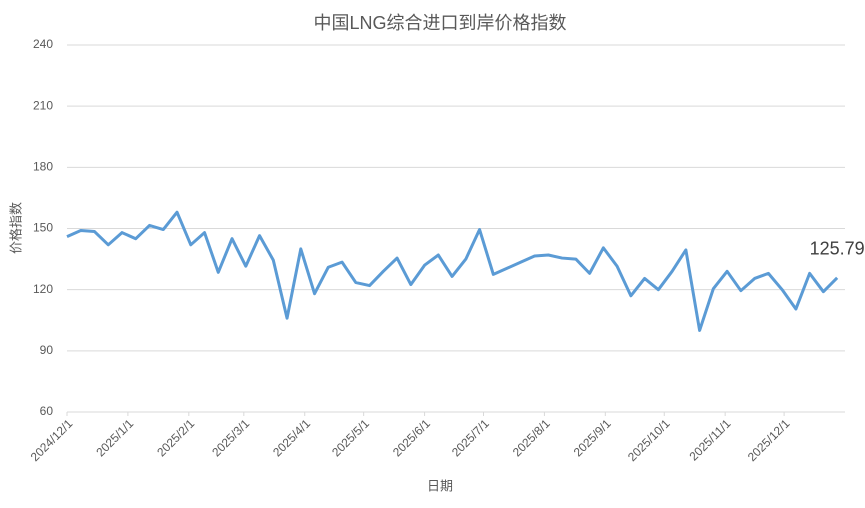 This screenshot has height=508, width=865. Describe the element at coordinates (43, 44) in the screenshot. I see `y-tick-label: 240` at that location.